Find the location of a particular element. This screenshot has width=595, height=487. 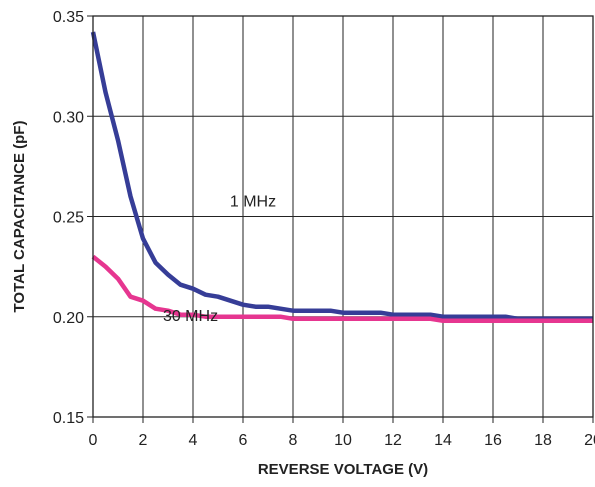

x-tick-label-2: 4 is located at coordinates (193, 440).